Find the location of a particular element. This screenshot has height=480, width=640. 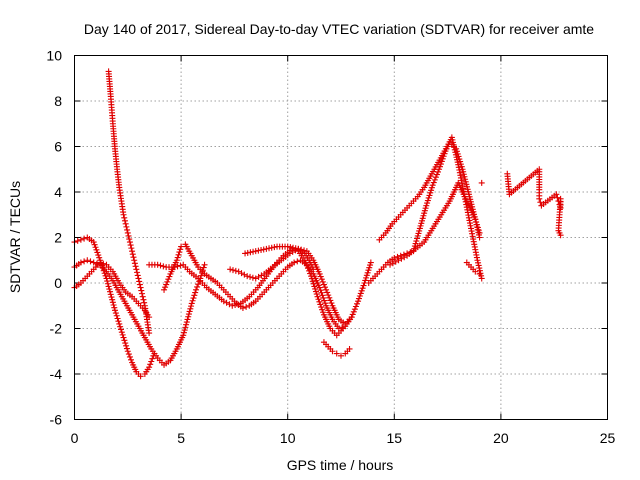

y-tick-label: 0 is located at coordinates (58, 283).